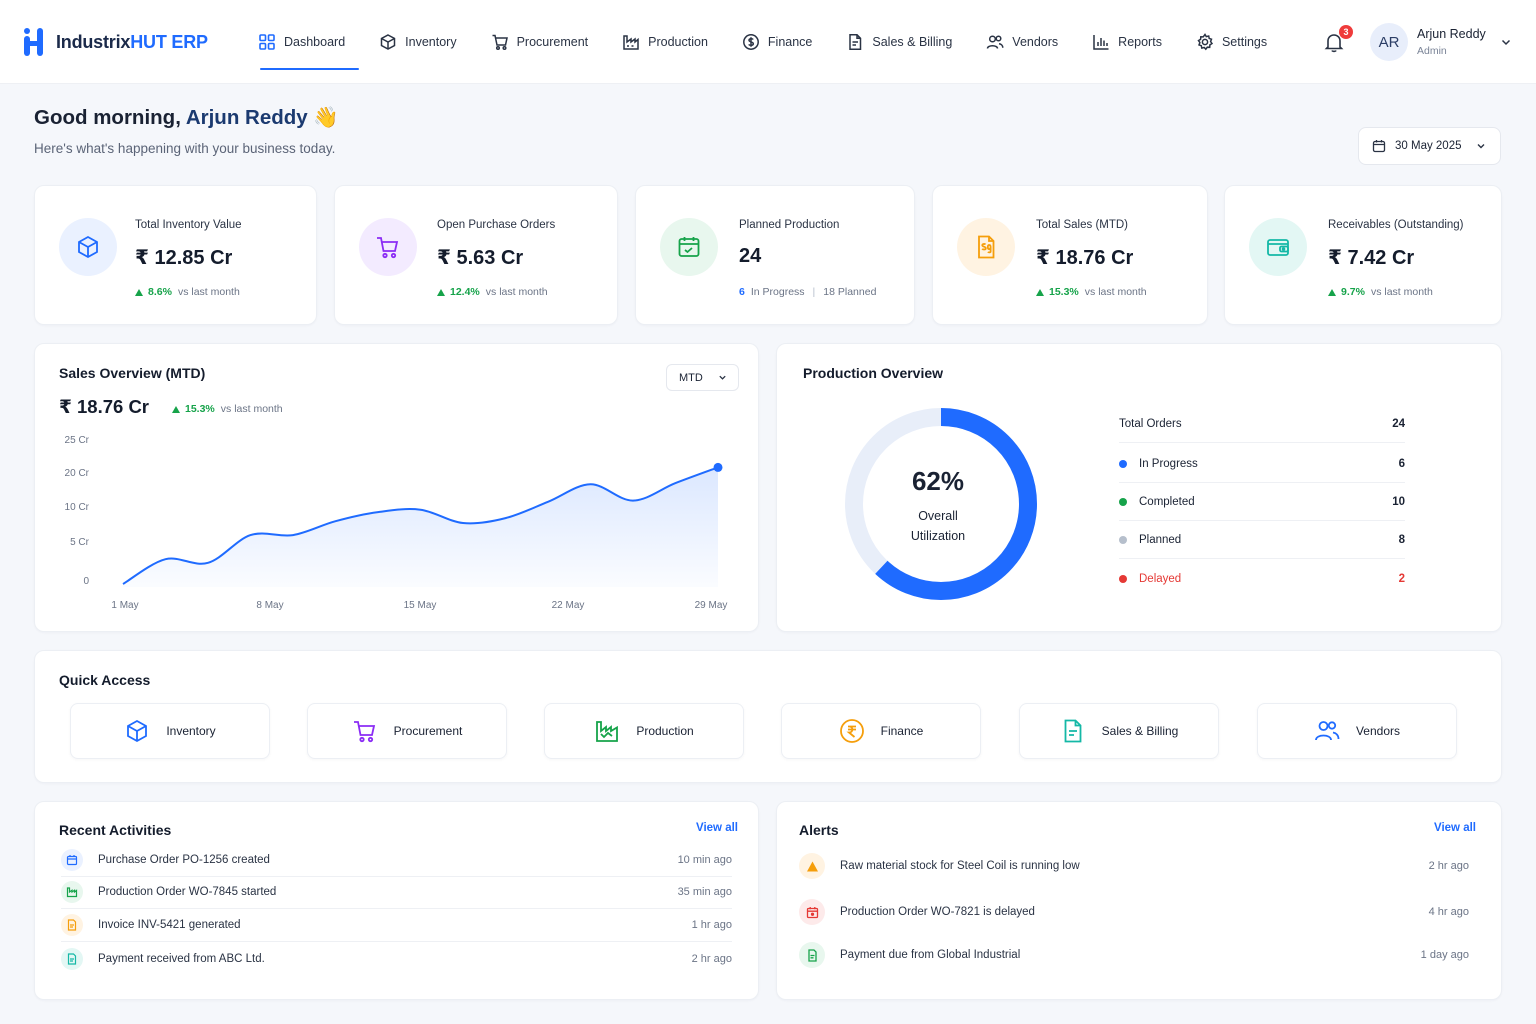  What do you see at coordinates (678, 42) in the screenshot?
I see `nav-label: Production` at bounding box center [678, 42].